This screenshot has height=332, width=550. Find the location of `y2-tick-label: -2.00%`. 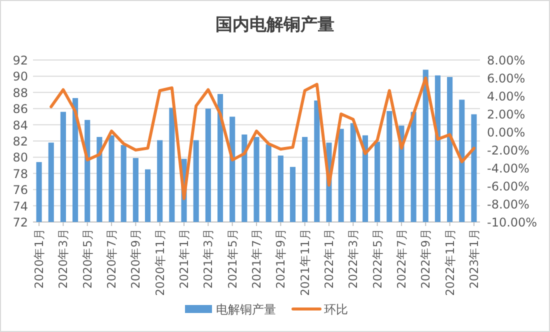

y2-tick-label: -2.00% is located at coordinates (508, 151).